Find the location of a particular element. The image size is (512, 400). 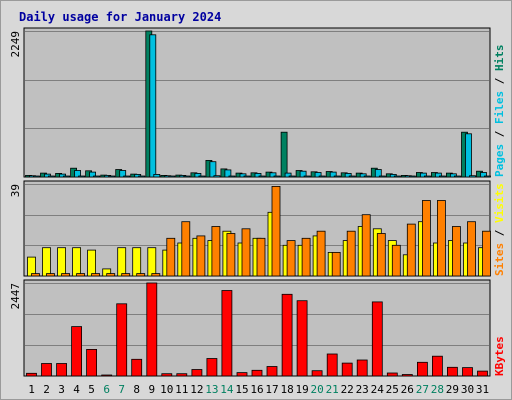

chart-title: Daily usage for January 2024 is located at coordinates (120, 17).